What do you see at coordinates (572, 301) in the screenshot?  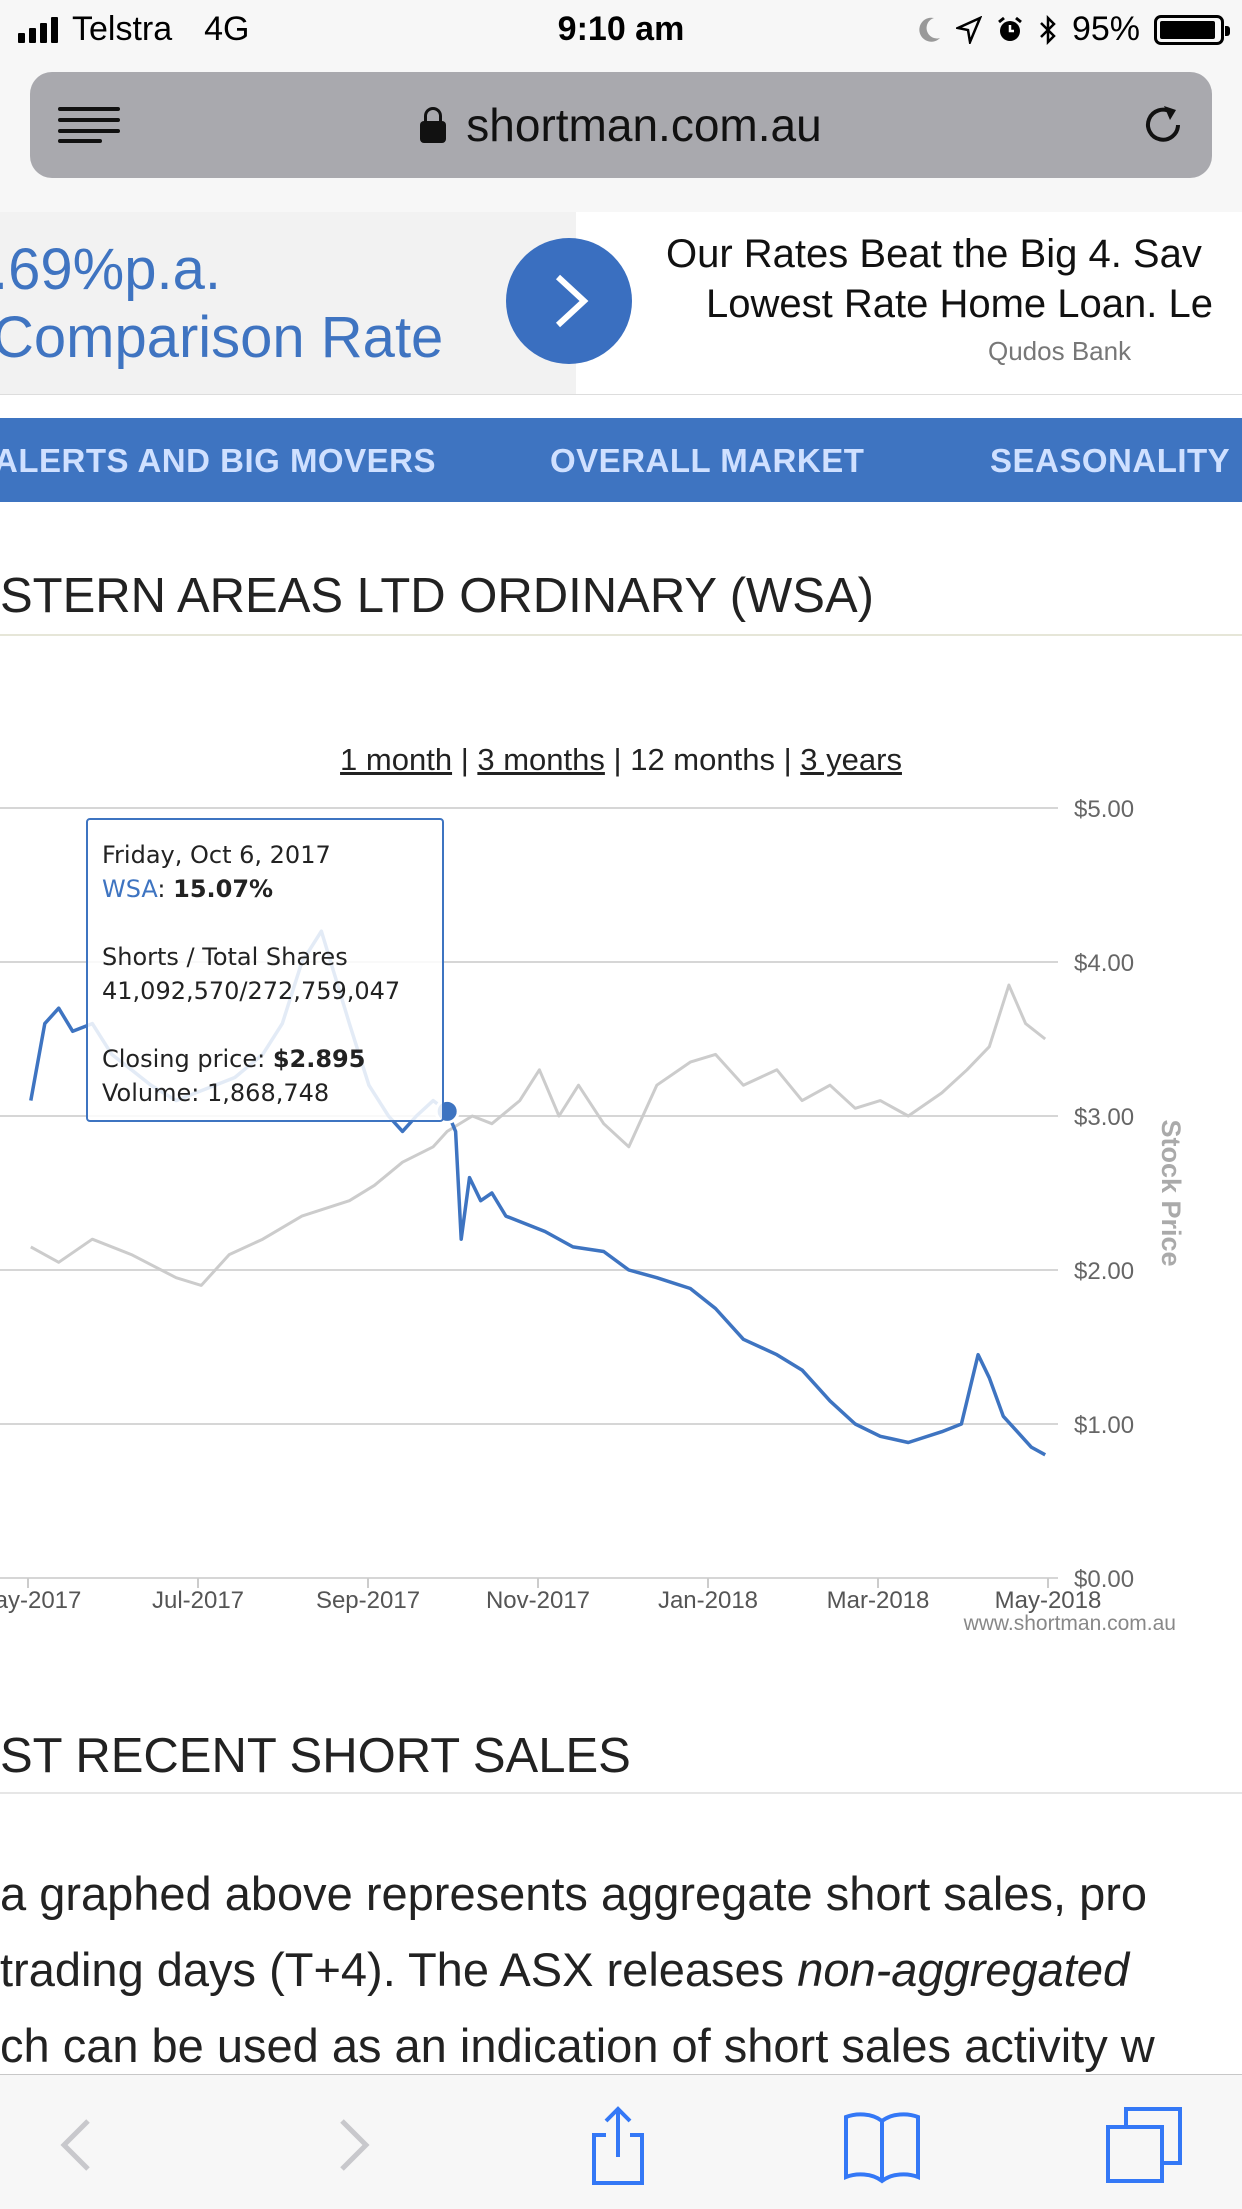 I see `chevron-right-icon` at bounding box center [572, 301].